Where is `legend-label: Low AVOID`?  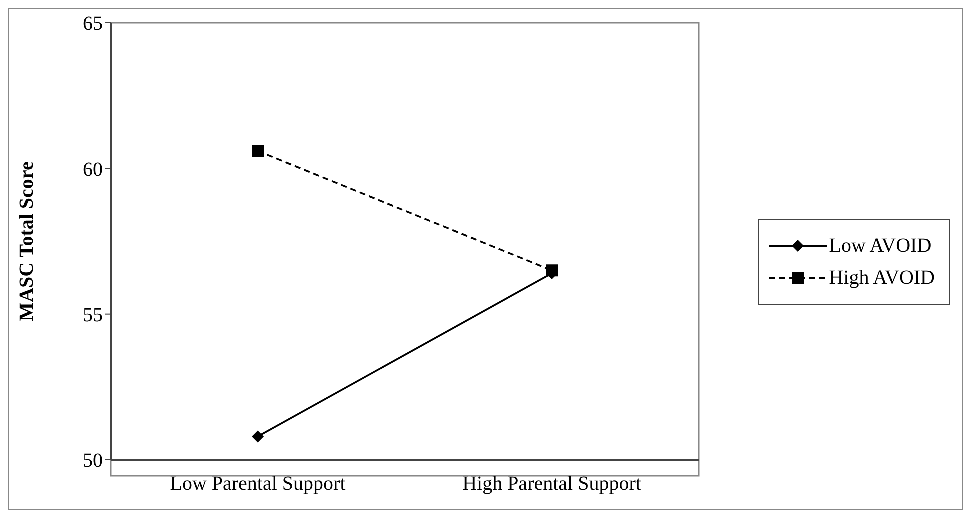
legend-label: Low AVOID is located at coordinates (880, 246).